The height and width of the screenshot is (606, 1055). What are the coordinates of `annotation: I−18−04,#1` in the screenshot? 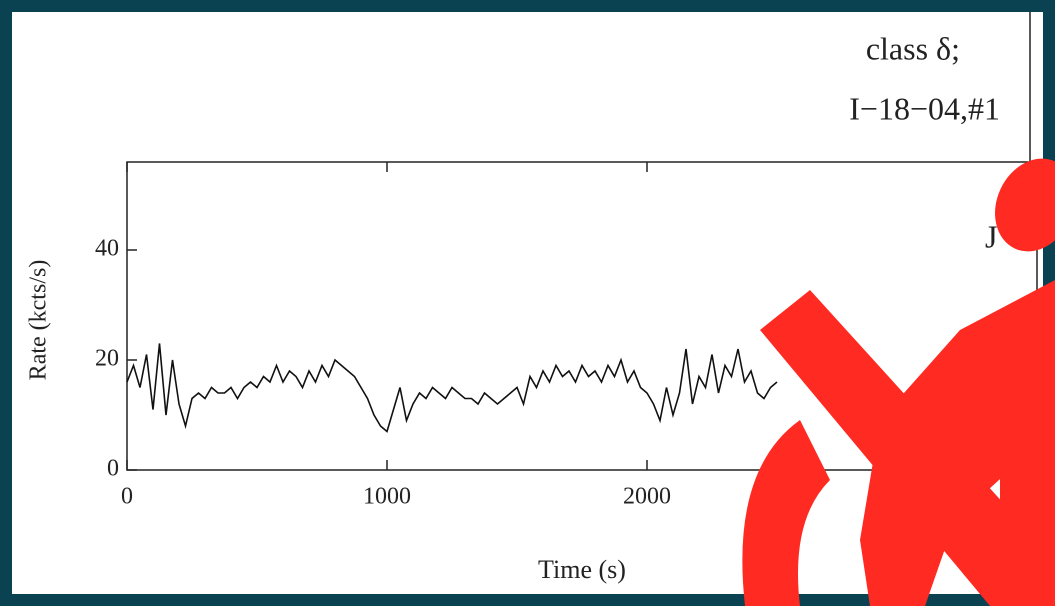 It's located at (924, 108).